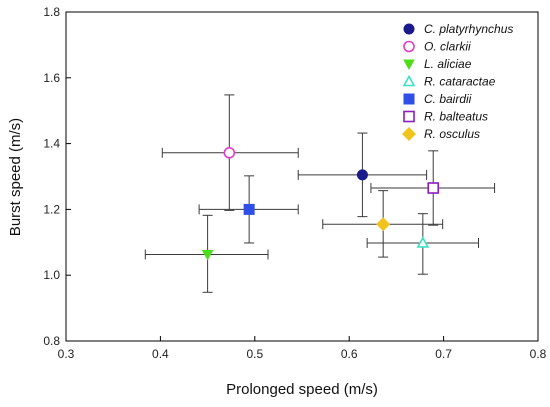  Describe the element at coordinates (15, 177) in the screenshot. I see `y-axis-label: Burst speed (m/s)` at that location.